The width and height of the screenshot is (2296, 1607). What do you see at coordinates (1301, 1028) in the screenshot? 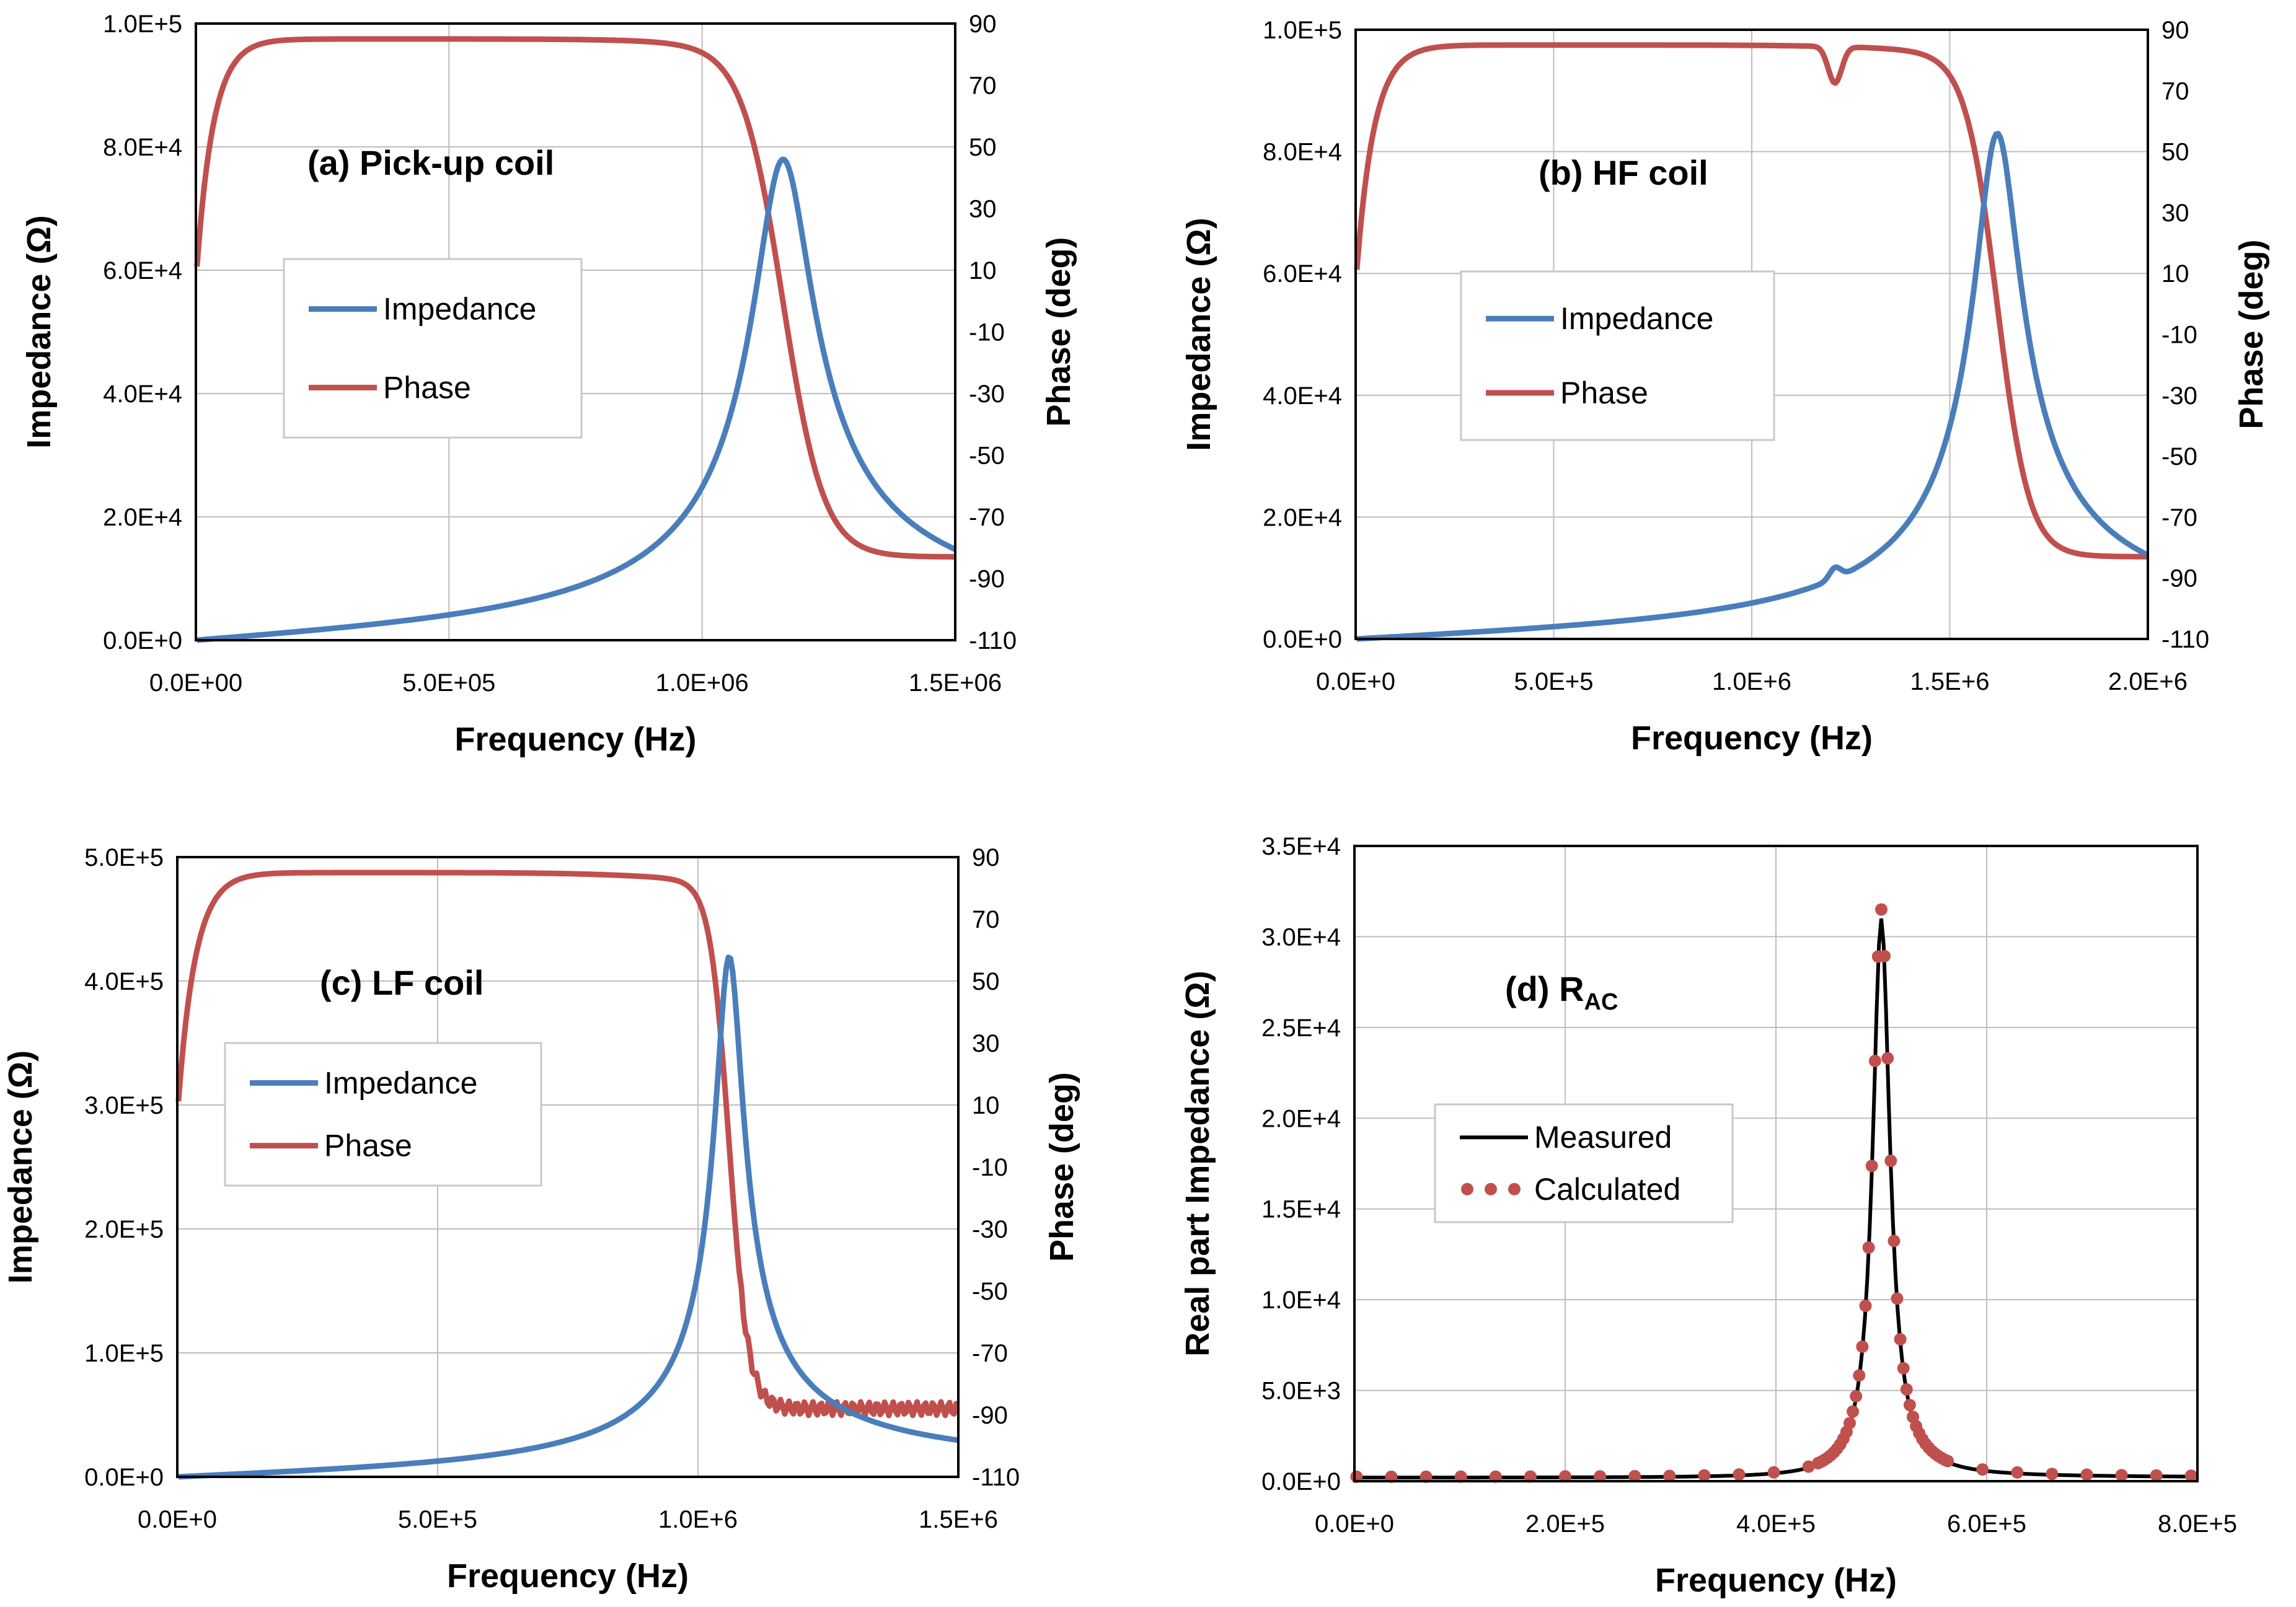
I see `y-tick-label: 2.5E+4` at bounding box center [1301, 1028].